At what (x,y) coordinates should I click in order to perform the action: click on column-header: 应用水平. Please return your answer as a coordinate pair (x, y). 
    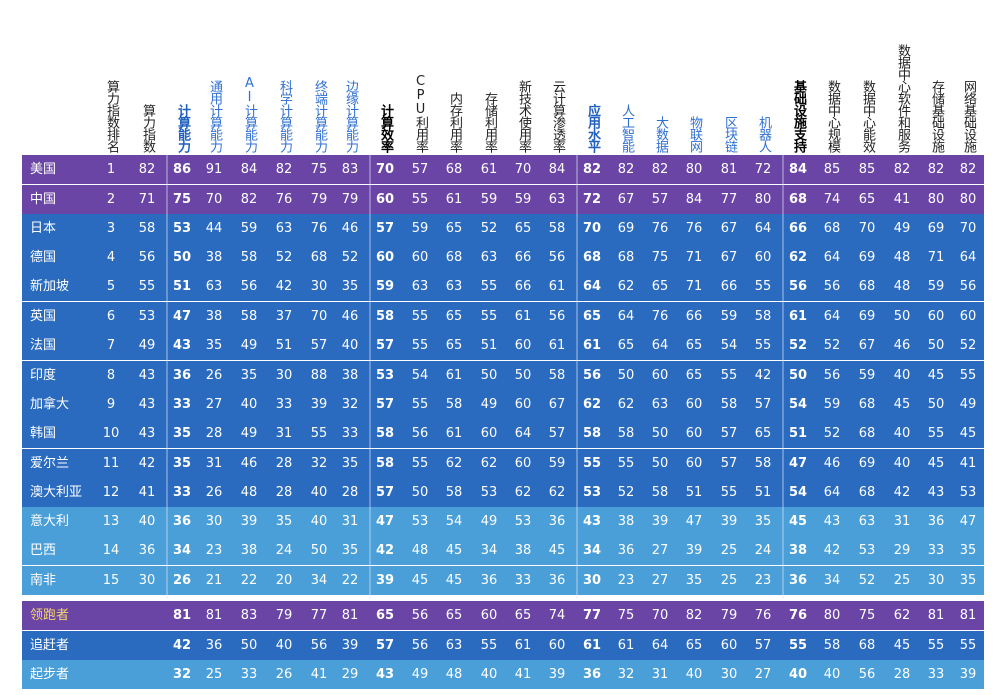
    Looking at the image, I should click on (592, 76).